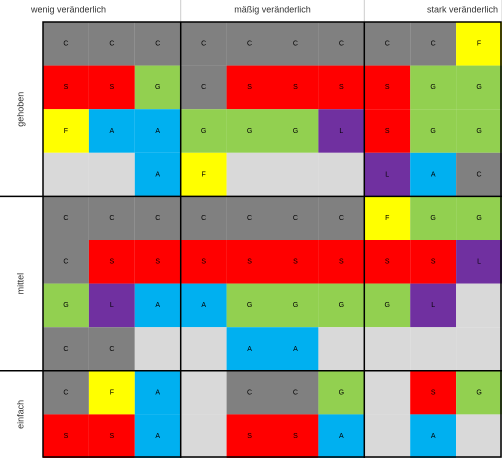  I want to click on column-header: mäßig veränderlich, so click(272, 9).